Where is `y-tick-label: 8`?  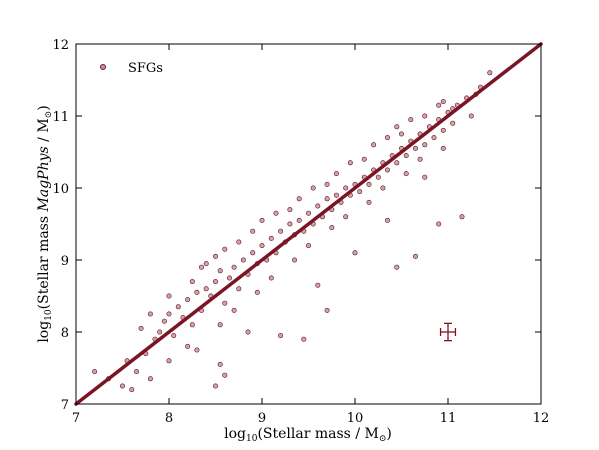 y-tick-label: 8 is located at coordinates (65, 333).